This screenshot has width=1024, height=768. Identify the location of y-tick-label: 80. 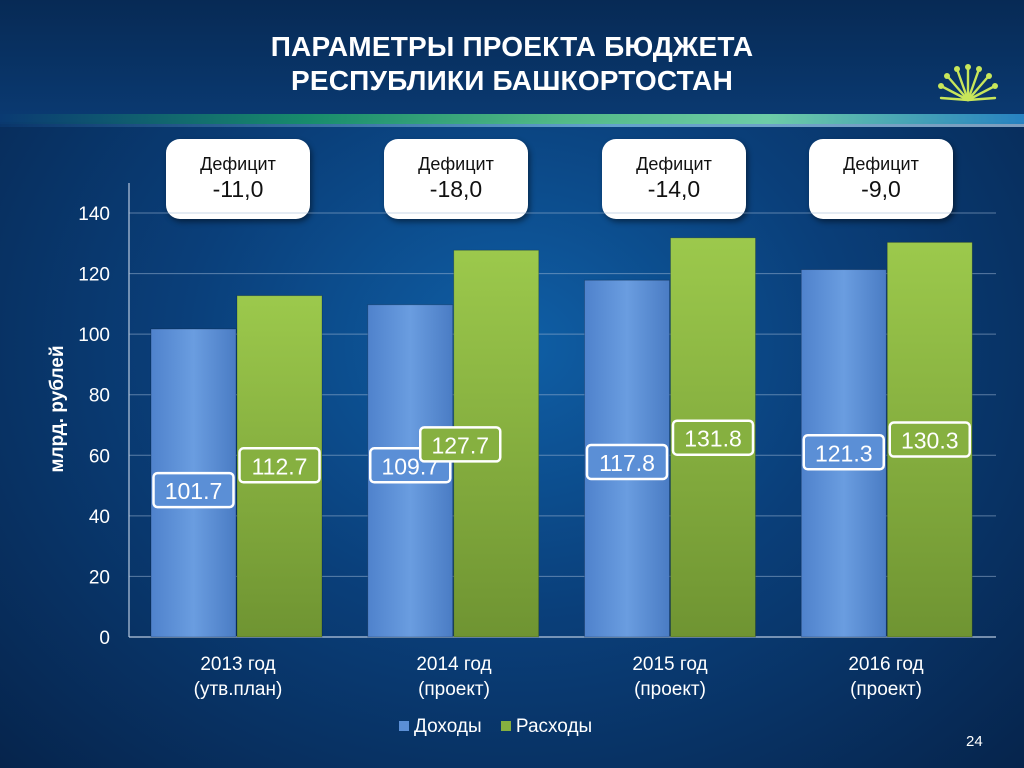
(99, 396).